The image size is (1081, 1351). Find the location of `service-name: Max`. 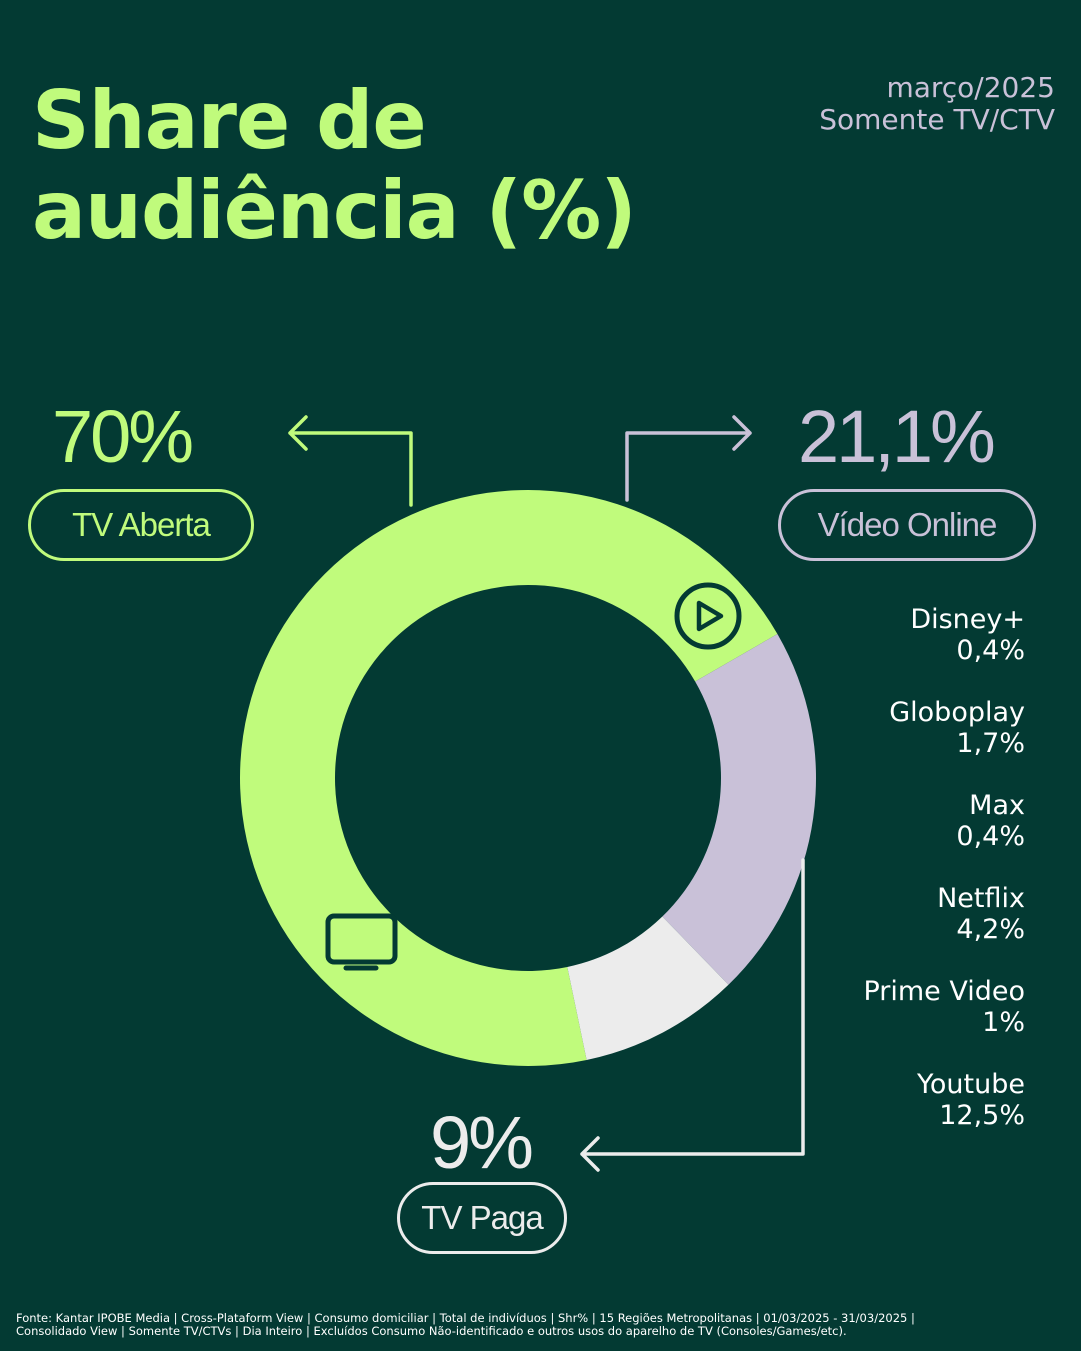

service-name: Max is located at coordinates (997, 805).